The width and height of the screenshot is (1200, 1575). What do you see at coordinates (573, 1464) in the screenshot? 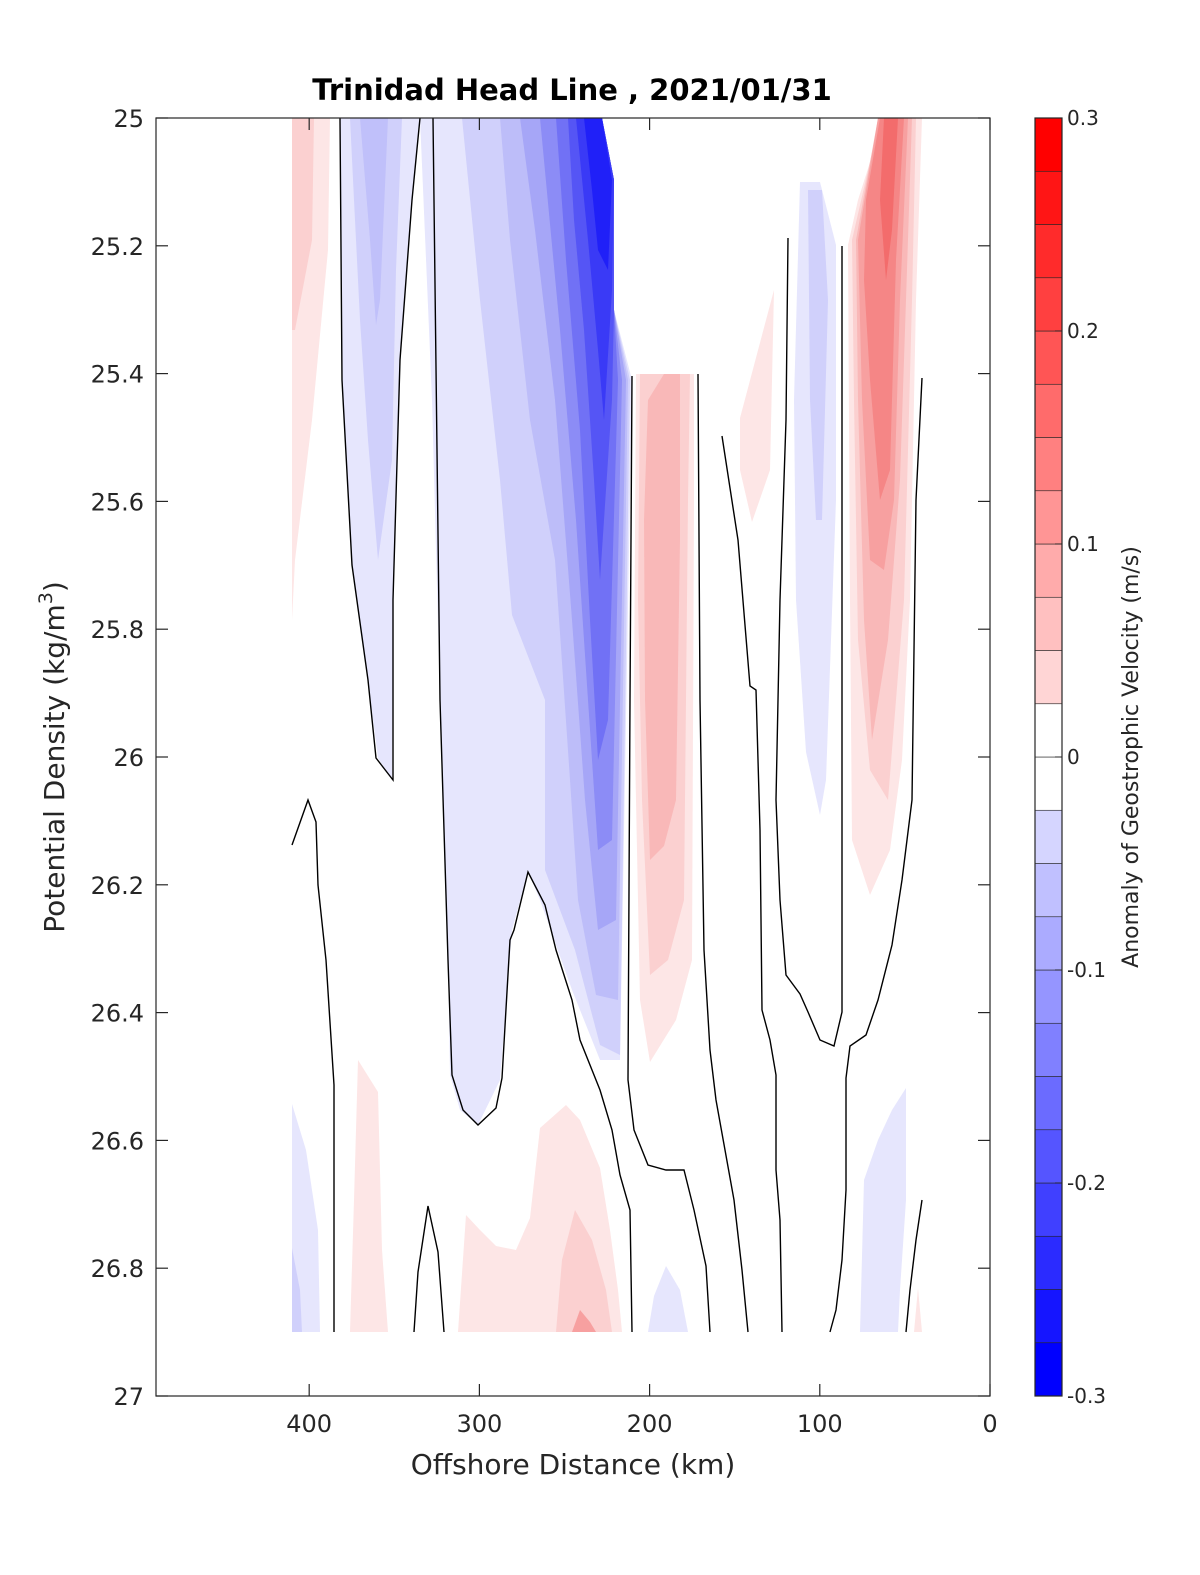
I see `x-axis-label: Offshore Distance (km)` at bounding box center [573, 1464].